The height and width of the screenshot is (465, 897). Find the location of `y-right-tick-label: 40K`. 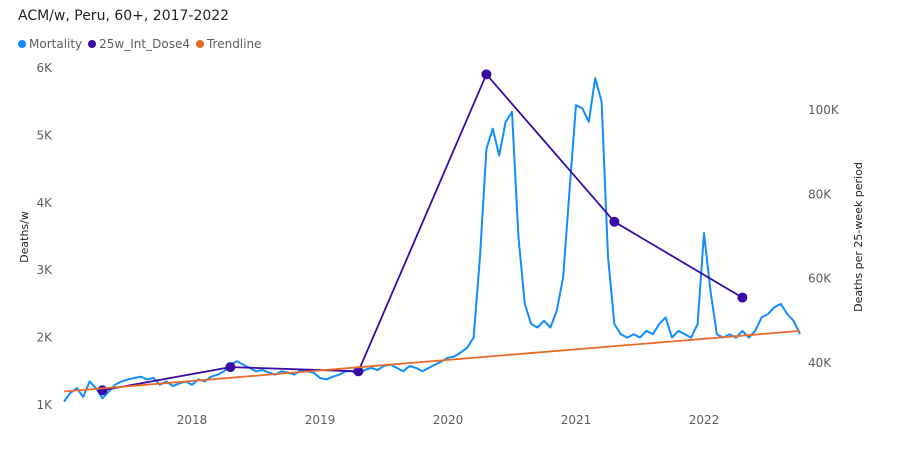

y-right-tick-label: 40K is located at coordinates (820, 363).